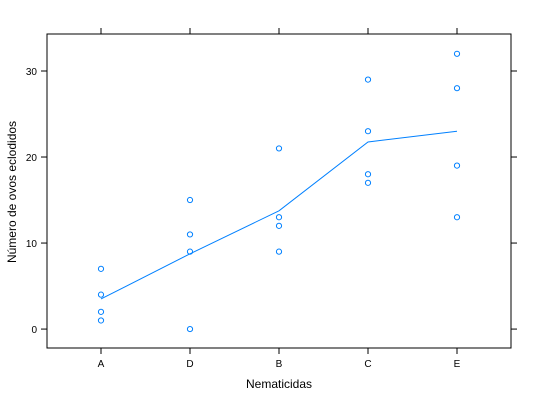 This screenshot has width=540, height=400. Describe the element at coordinates (189, 364) in the screenshot. I see `x-tick-label: D` at that location.